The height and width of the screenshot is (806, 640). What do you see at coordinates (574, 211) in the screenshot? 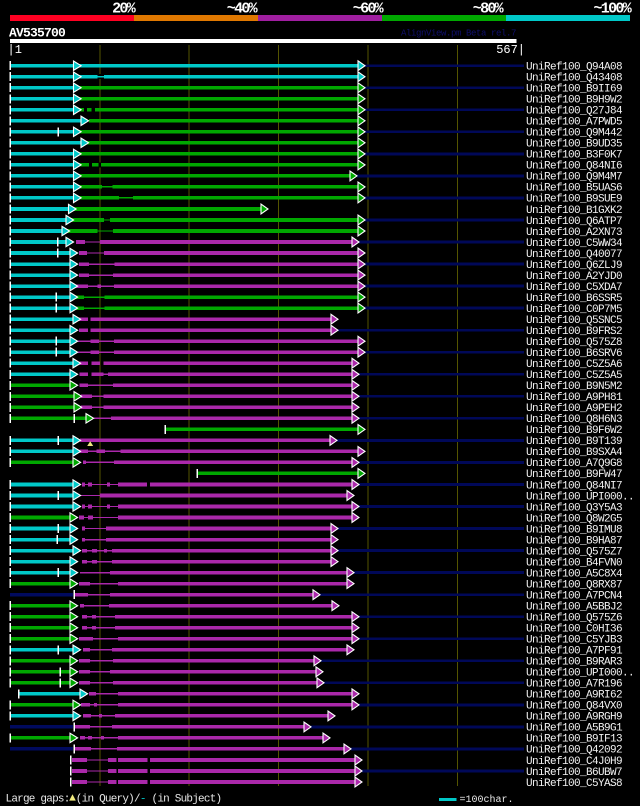
I see `svg-text: UniRef100_B1GXK2` at bounding box center [574, 211].